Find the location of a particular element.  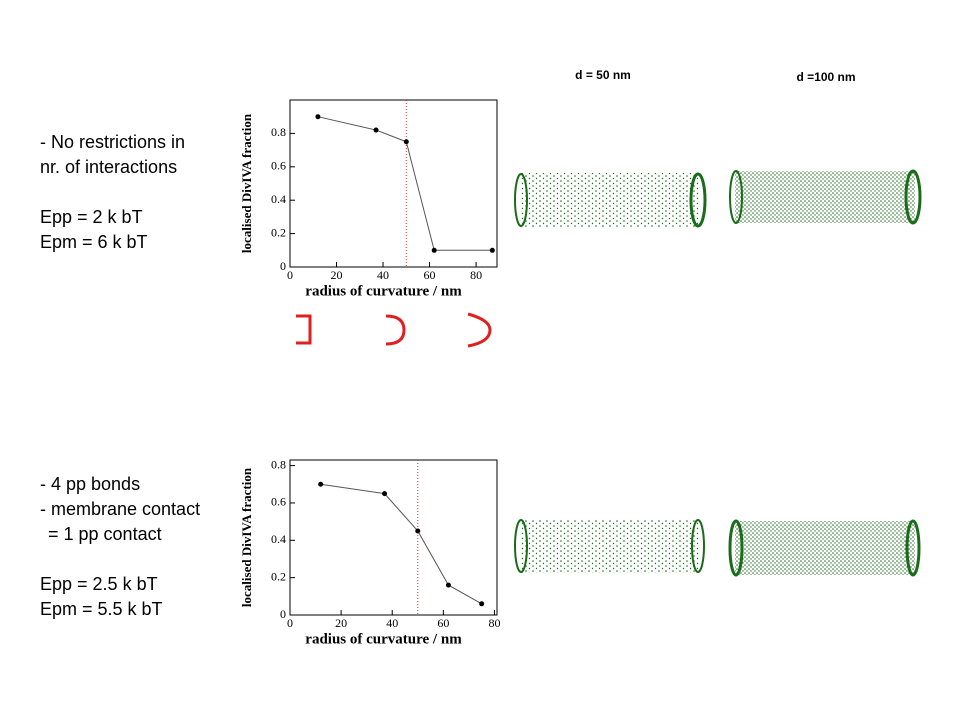

text-line: Epp = 2 k bT is located at coordinates (91, 217).